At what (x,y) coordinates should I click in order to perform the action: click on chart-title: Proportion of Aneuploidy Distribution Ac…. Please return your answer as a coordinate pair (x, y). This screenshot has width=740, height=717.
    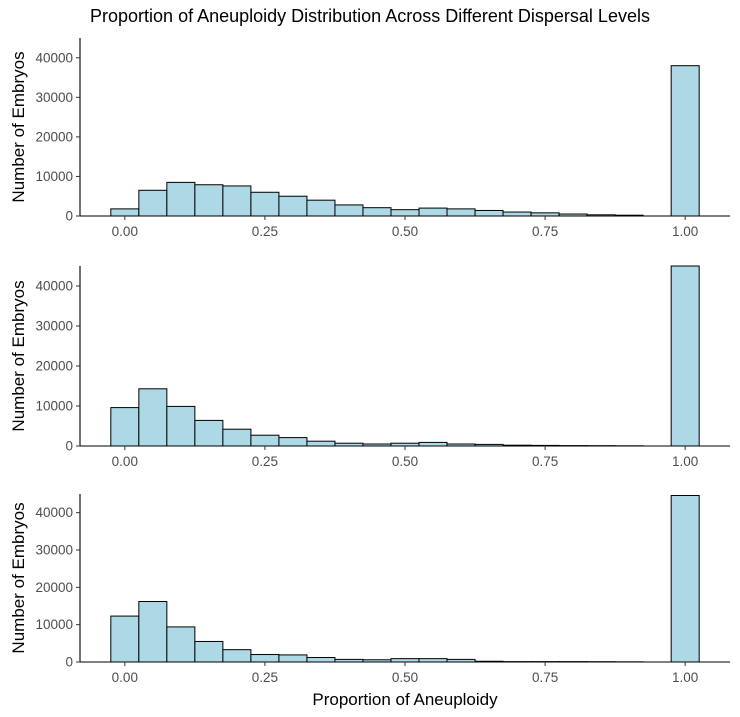
    Looking at the image, I should click on (370, 16).